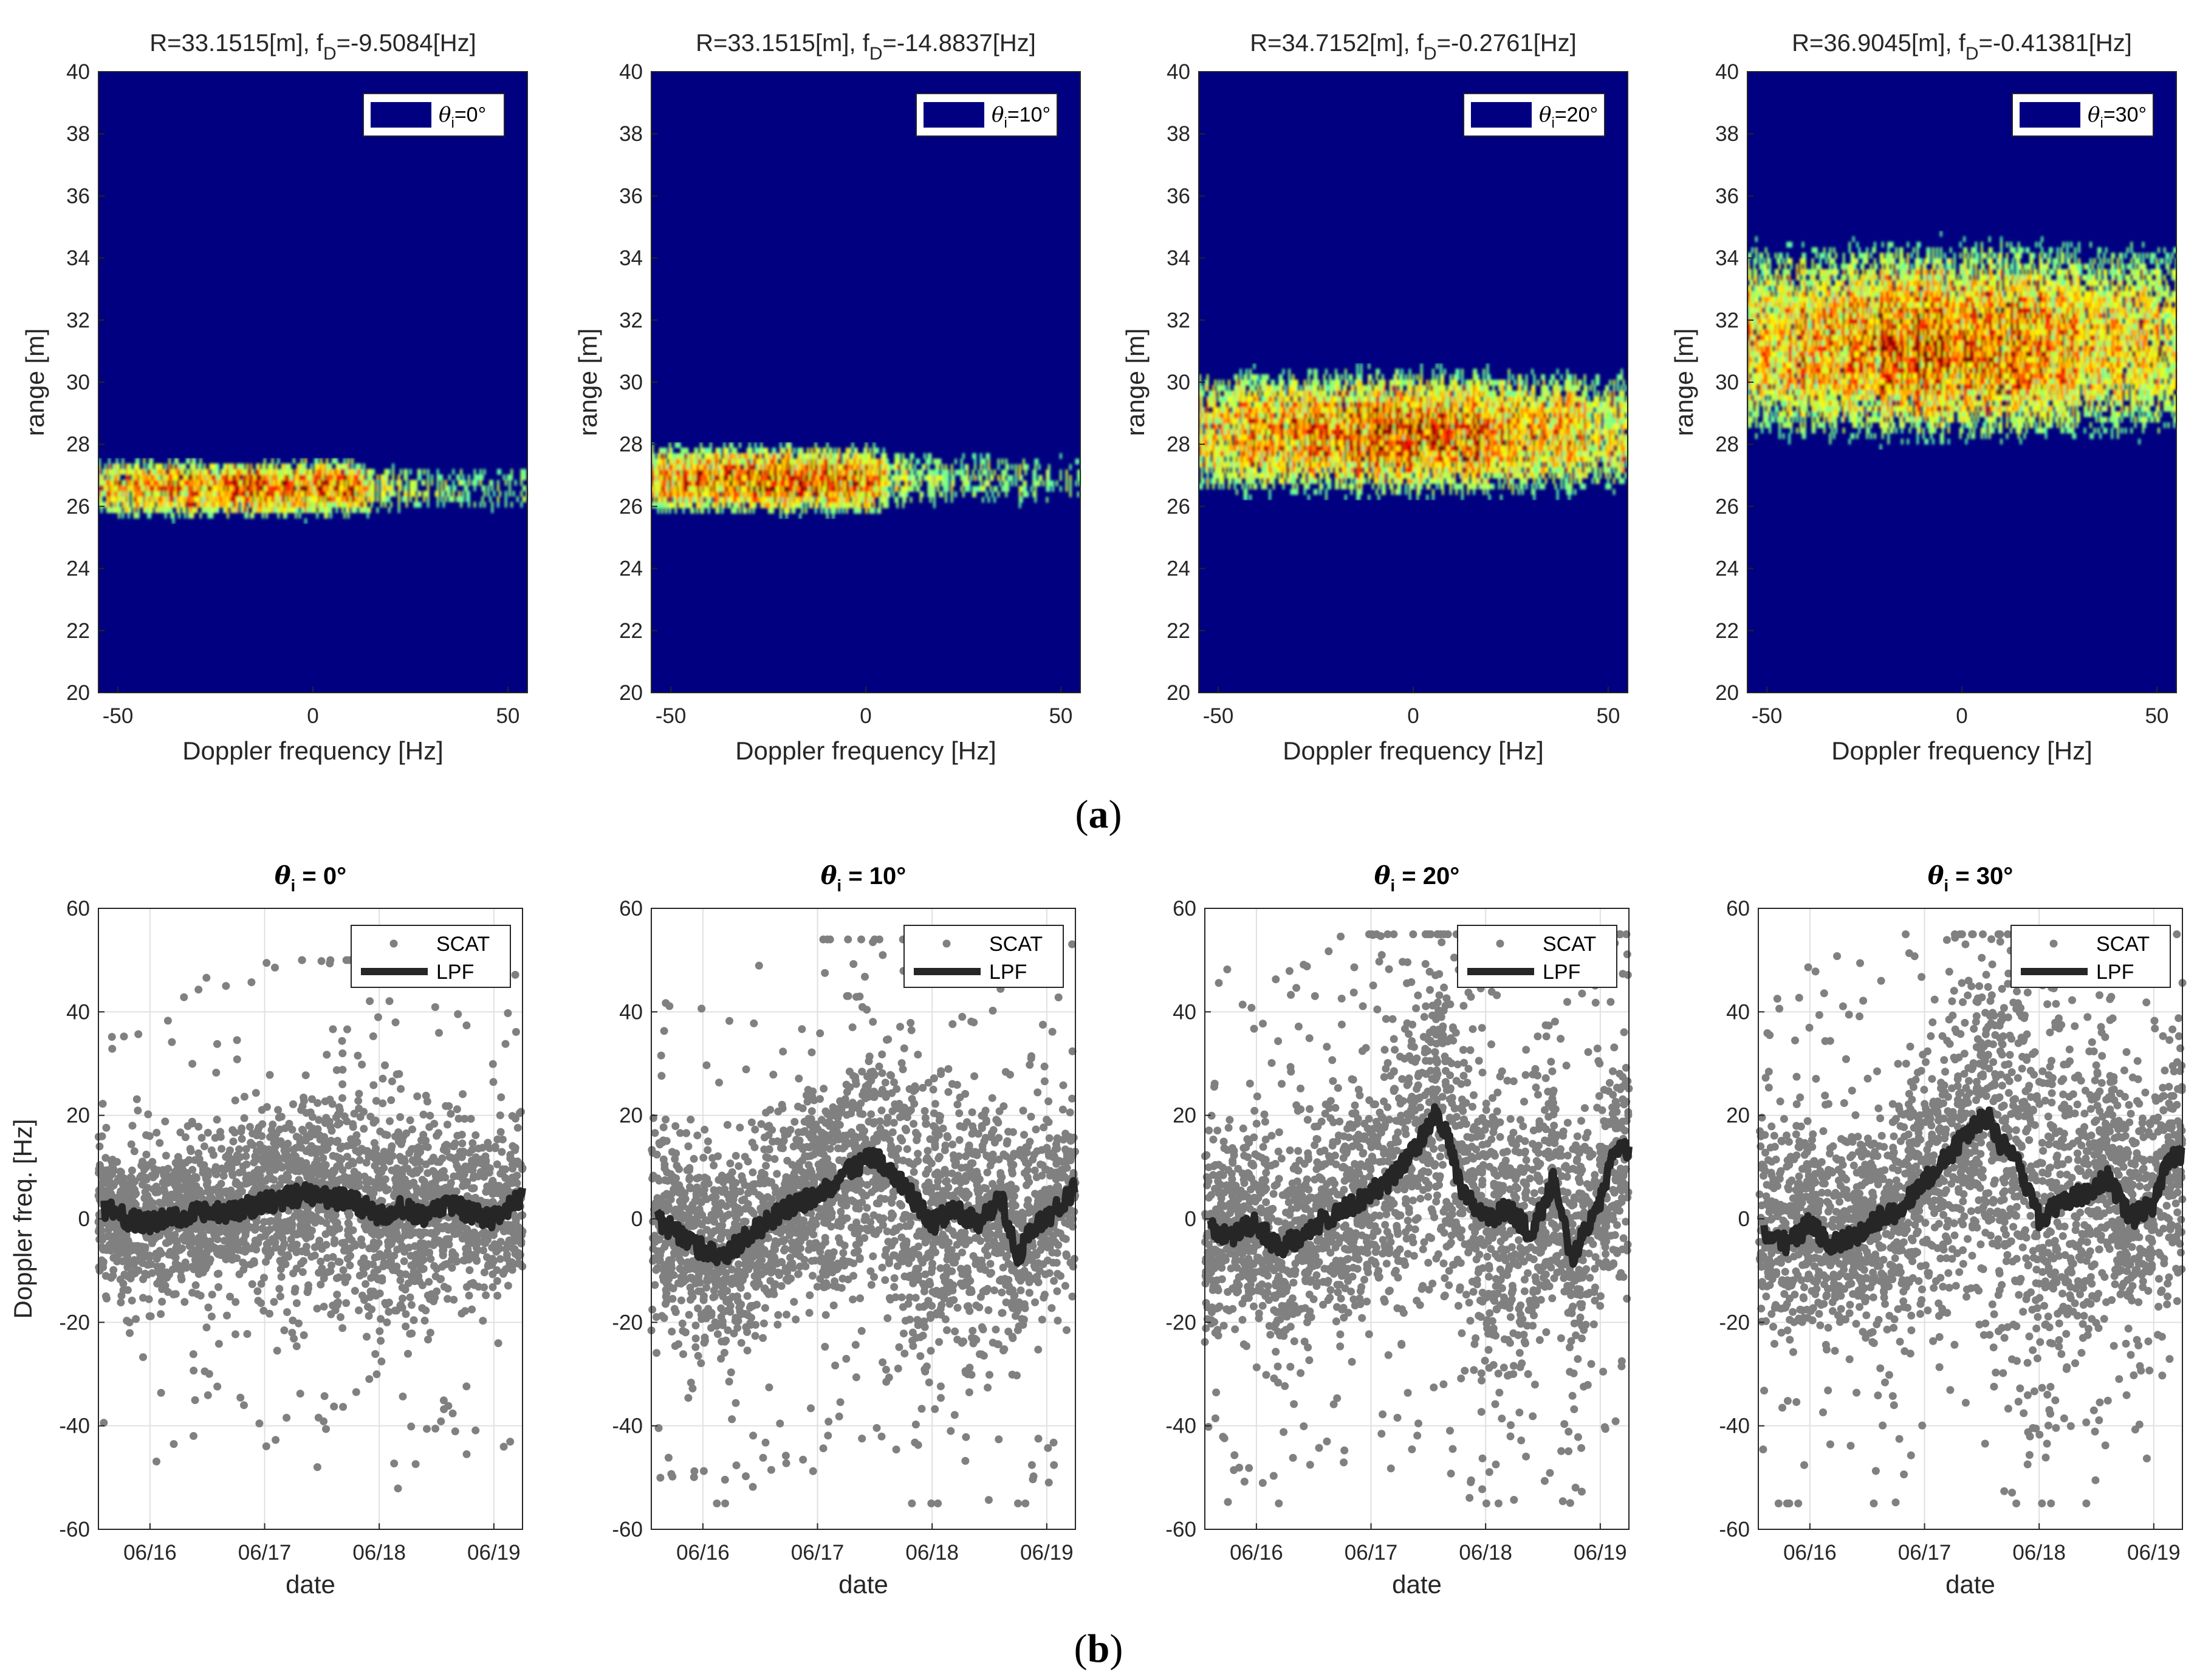 The image size is (2197, 1680). What do you see at coordinates (631, 382) in the screenshot?
I see `y-tick-label: 30` at bounding box center [631, 382].